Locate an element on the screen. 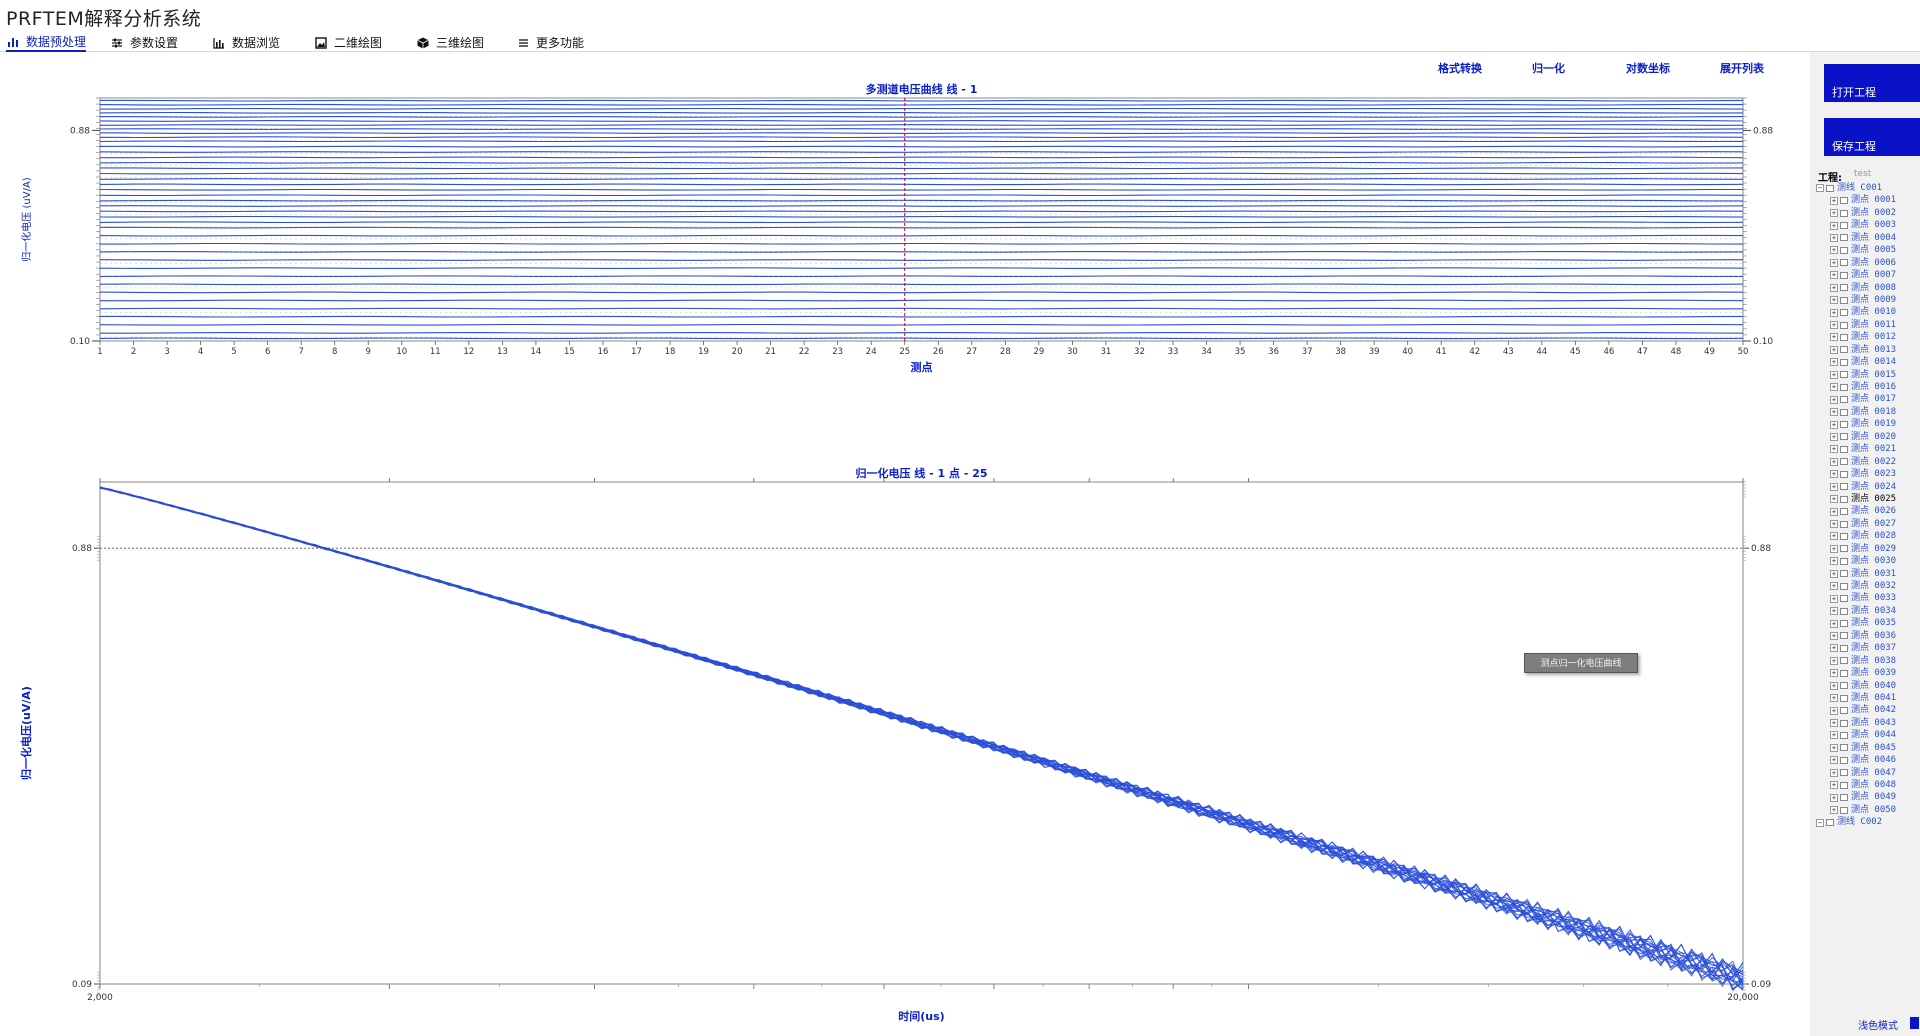 The image size is (1920, 1036). tree-point-0015: + 测点 0015 is located at coordinates (1868, 375).